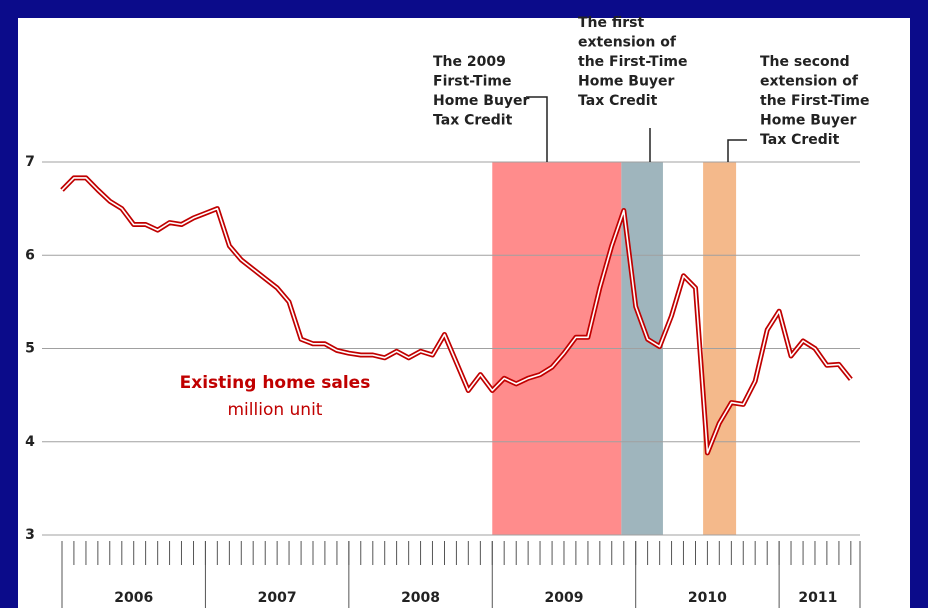 The width and height of the screenshot is (928, 608). I want to click on x-tick-label: 2010, so click(707, 598).